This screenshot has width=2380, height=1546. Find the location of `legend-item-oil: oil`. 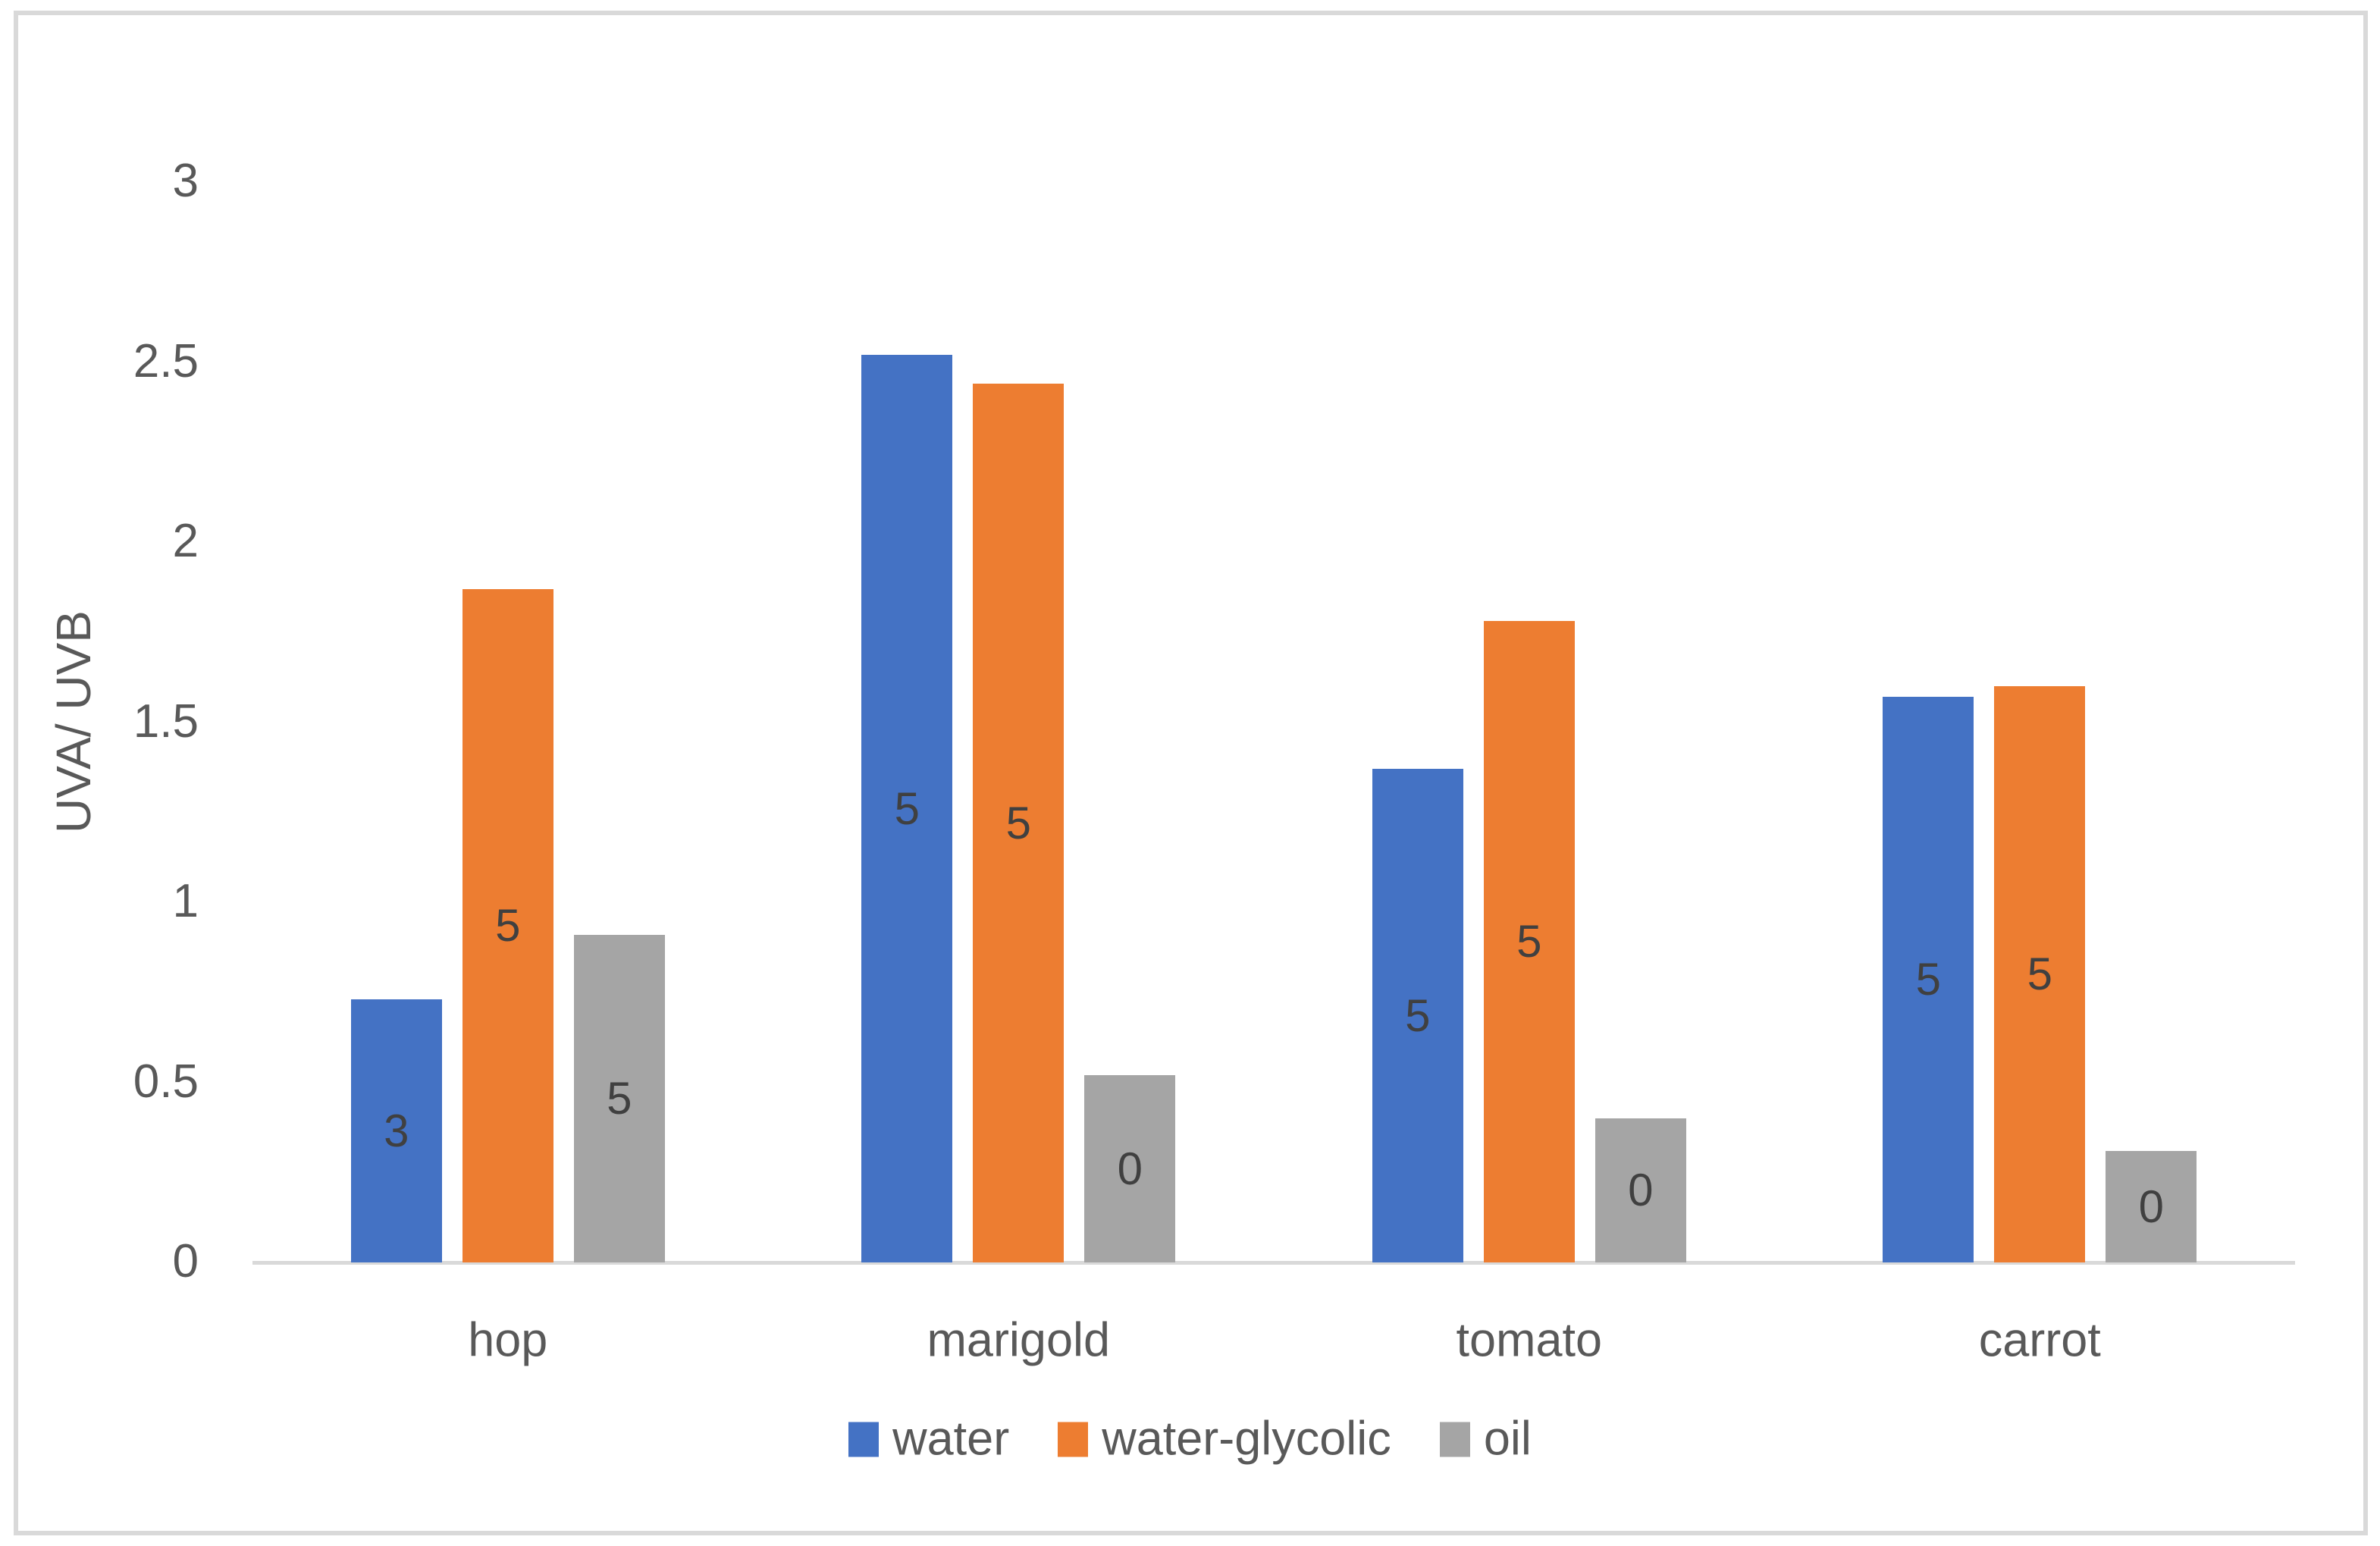

legend-item-oil: oil is located at coordinates (1485, 1439).